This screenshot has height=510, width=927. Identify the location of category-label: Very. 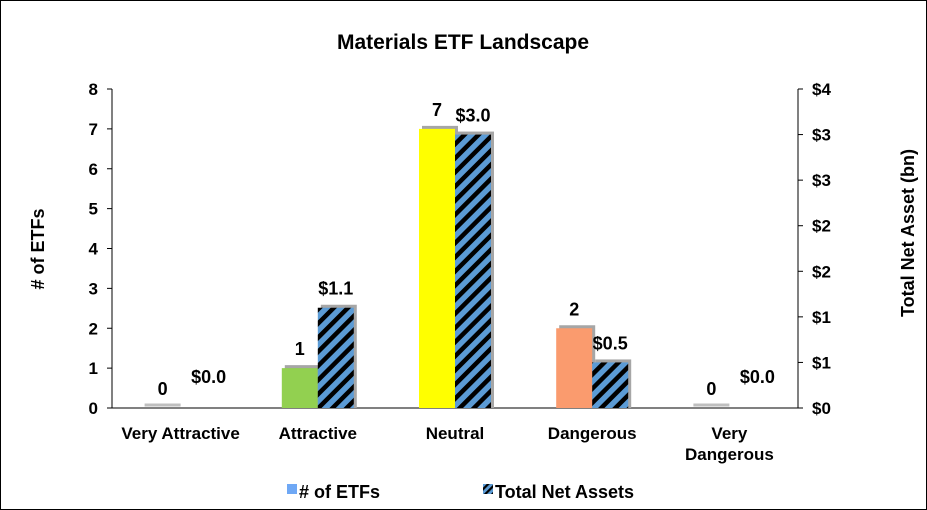
(729, 433).